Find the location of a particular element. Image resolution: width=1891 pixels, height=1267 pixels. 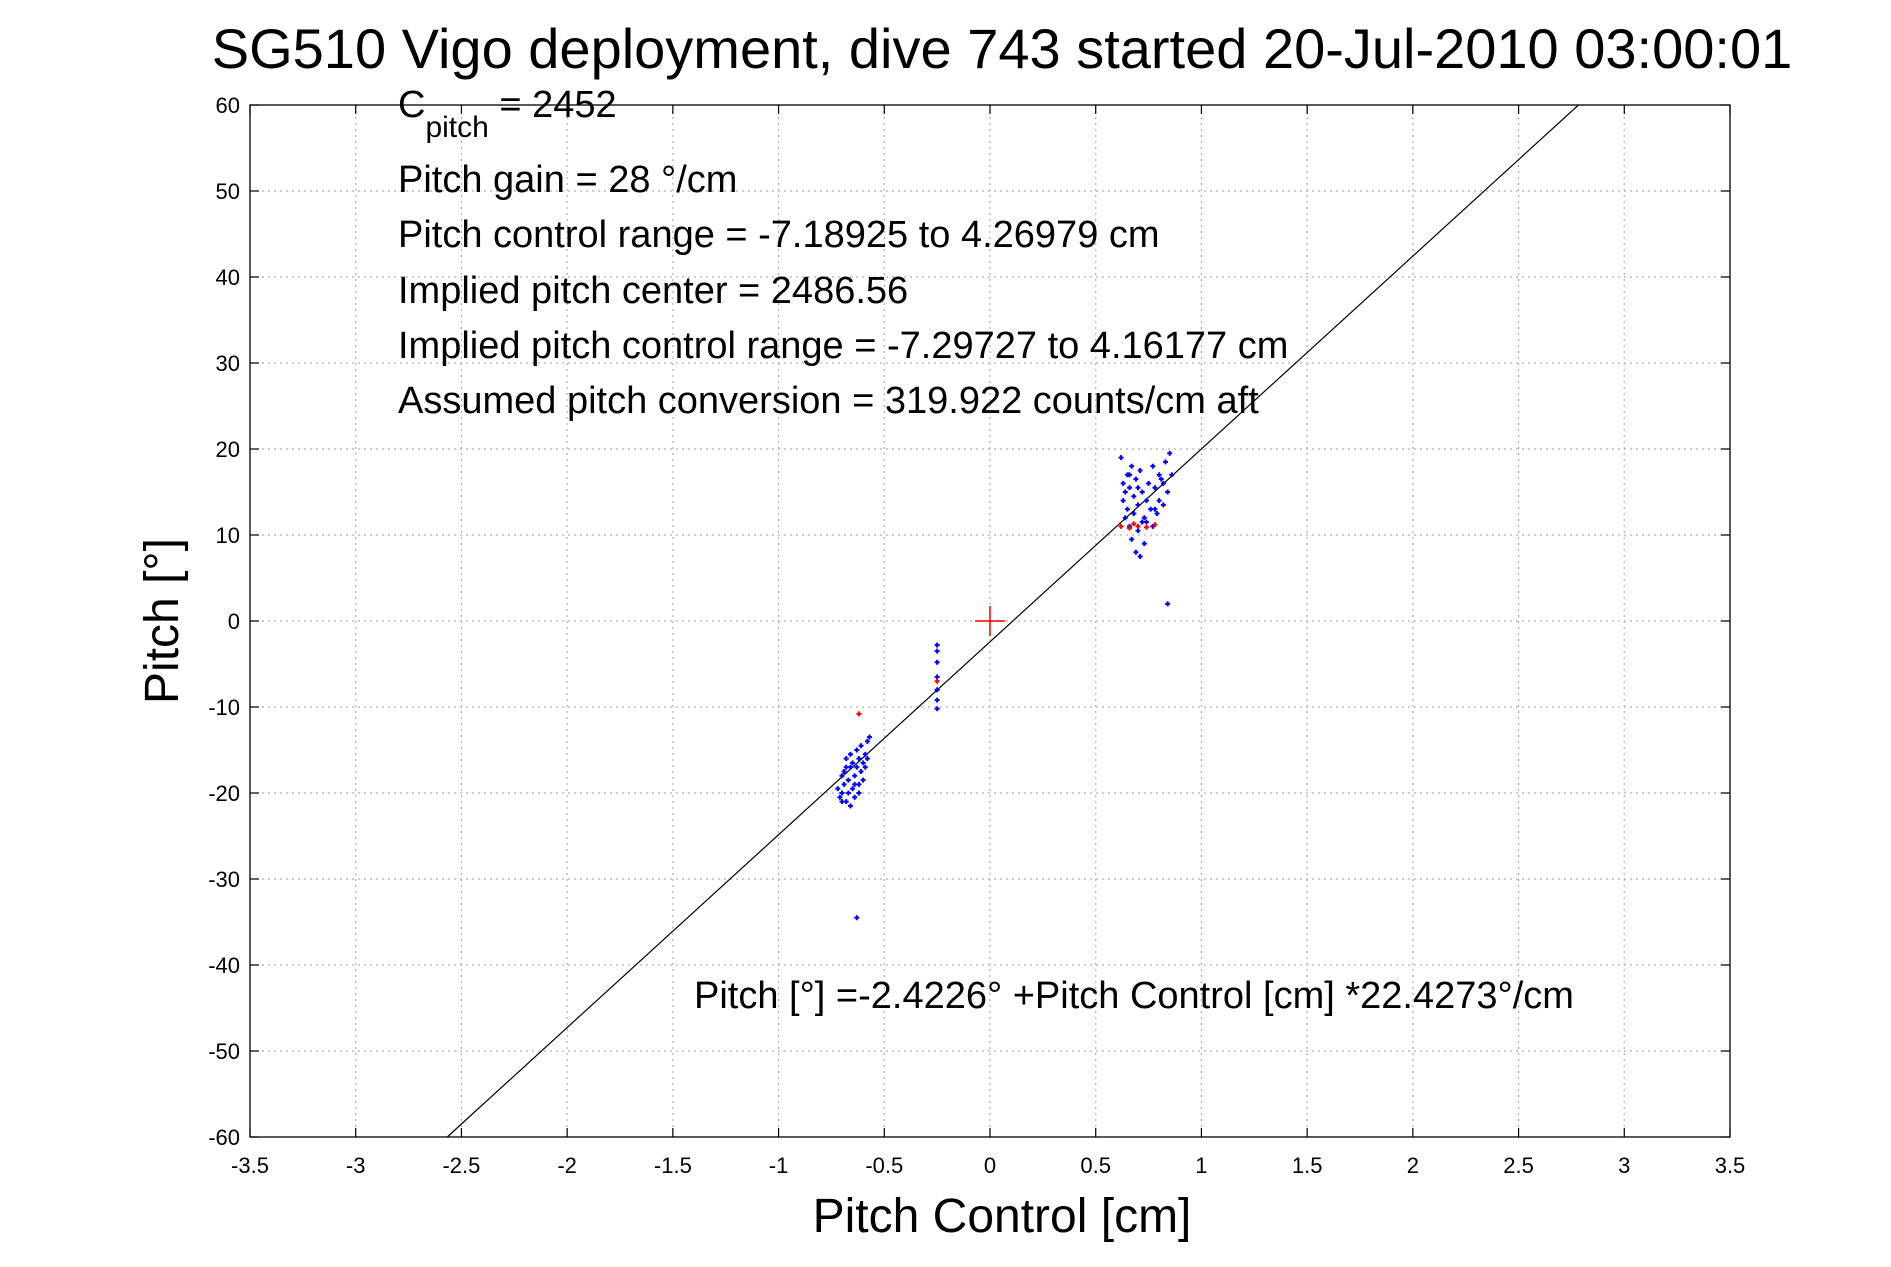

x-tick-label: 3.5 is located at coordinates (1730, 1165).